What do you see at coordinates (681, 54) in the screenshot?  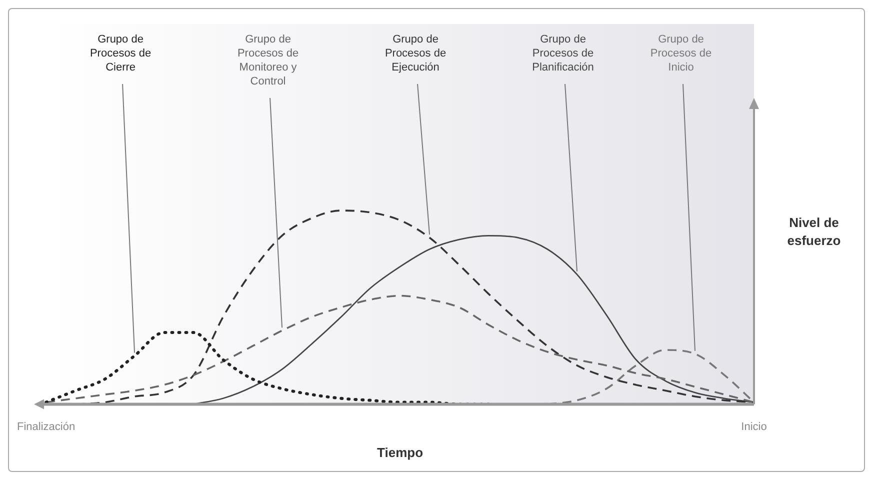 I see `text: Grupo de Procesos de Inicio` at bounding box center [681, 54].